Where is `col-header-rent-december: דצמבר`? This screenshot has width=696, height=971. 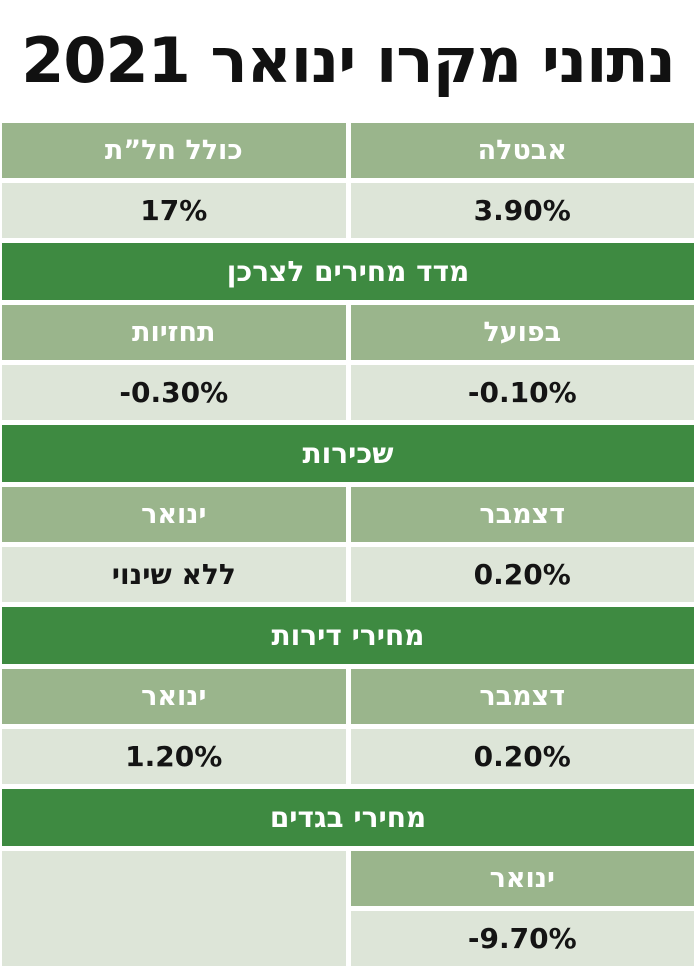
col-header-rent-december: דצמבר is located at coordinates (522, 514).